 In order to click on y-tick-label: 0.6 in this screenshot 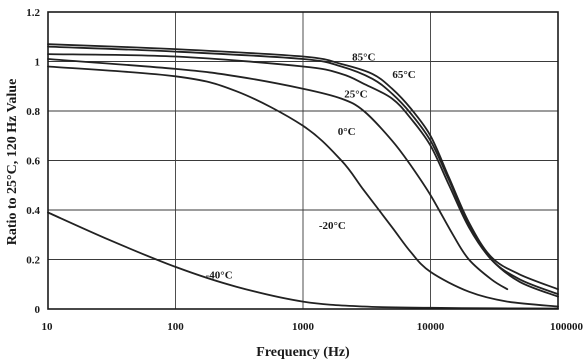, I will do `click(33, 162)`.